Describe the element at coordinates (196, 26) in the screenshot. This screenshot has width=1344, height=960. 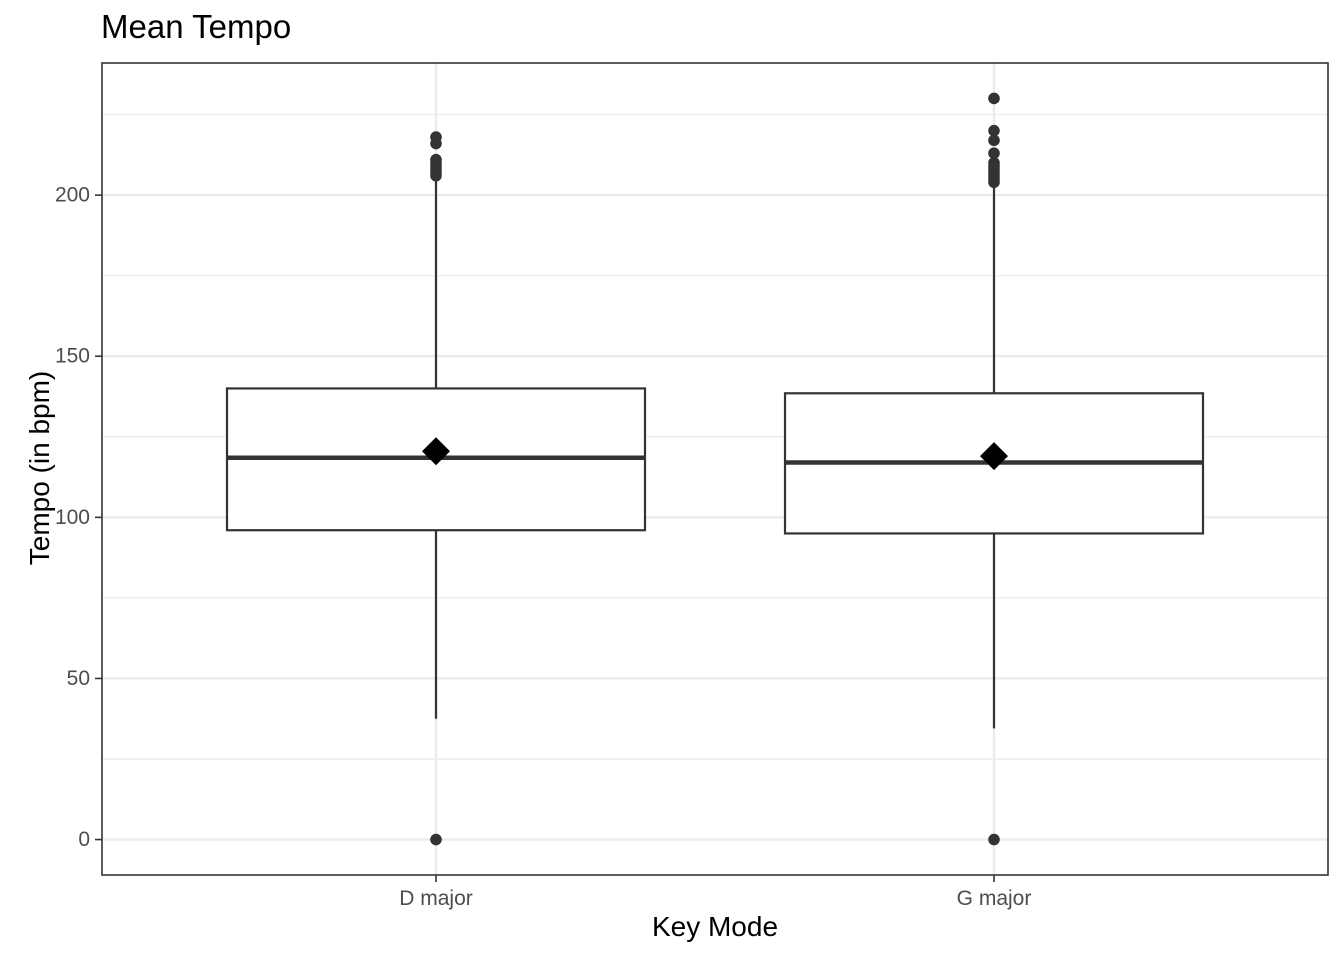
I see `chart-title: Mean Tempo` at that location.